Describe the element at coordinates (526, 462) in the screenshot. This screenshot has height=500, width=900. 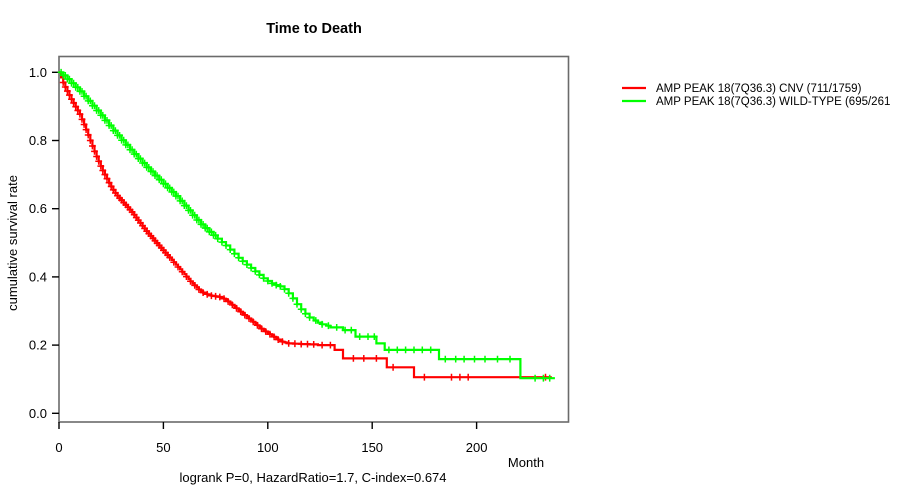
I see `x-axis-label: Month` at that location.